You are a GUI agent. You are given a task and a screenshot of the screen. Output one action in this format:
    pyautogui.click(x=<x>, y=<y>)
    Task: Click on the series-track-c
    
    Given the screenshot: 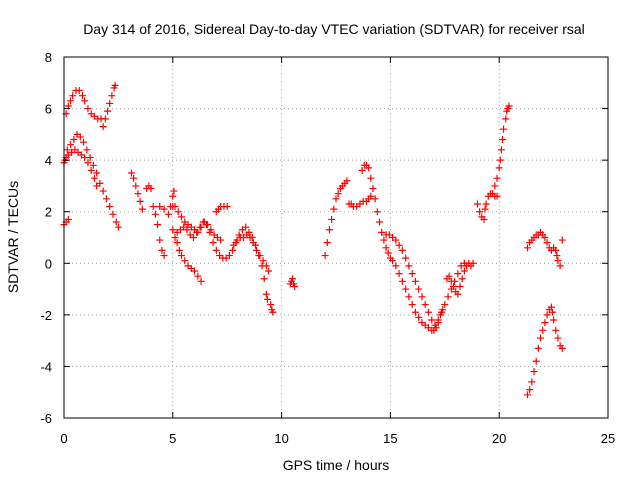 What is the action you would take?
    pyautogui.click(x=90, y=106)
    